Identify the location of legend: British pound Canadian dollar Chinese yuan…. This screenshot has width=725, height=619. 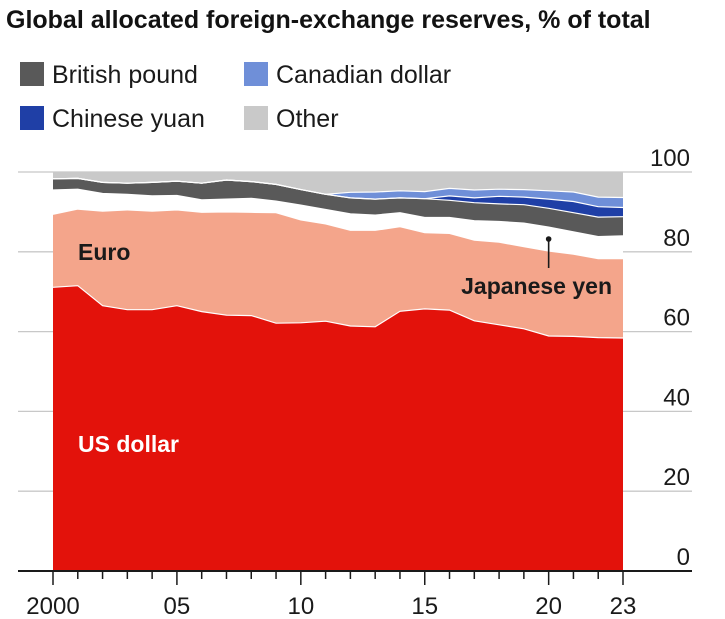
(235, 97).